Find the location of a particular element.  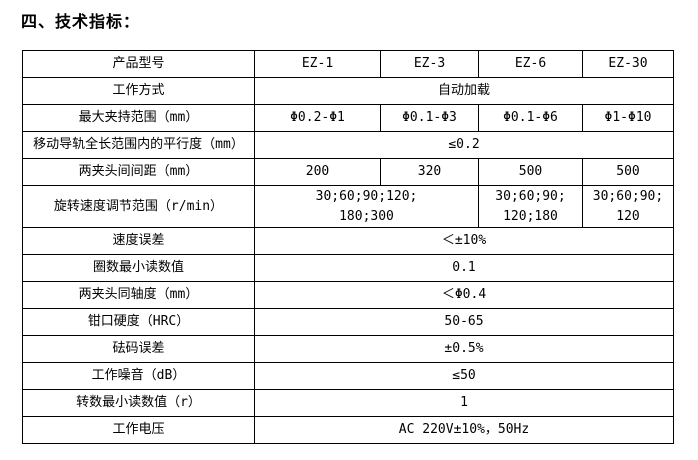

value-cell: 30;60;90; 120 is located at coordinates (628, 206).